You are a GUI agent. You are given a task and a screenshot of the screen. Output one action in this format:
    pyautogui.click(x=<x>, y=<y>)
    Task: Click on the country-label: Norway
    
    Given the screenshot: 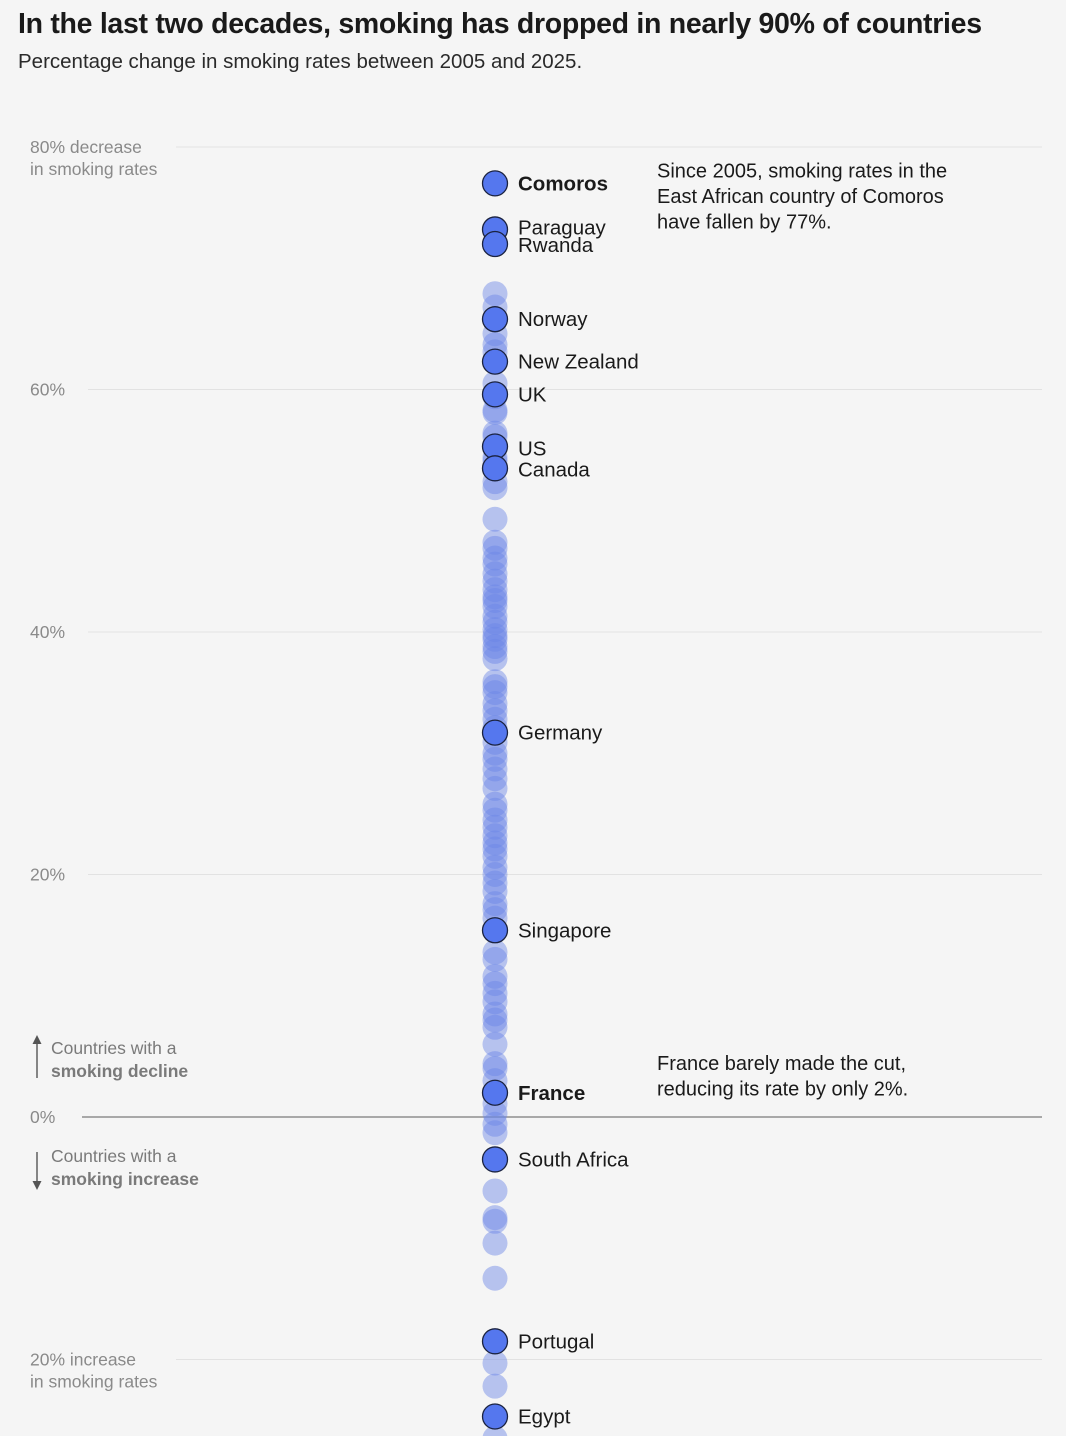 What is the action you would take?
    pyautogui.click(x=553, y=319)
    